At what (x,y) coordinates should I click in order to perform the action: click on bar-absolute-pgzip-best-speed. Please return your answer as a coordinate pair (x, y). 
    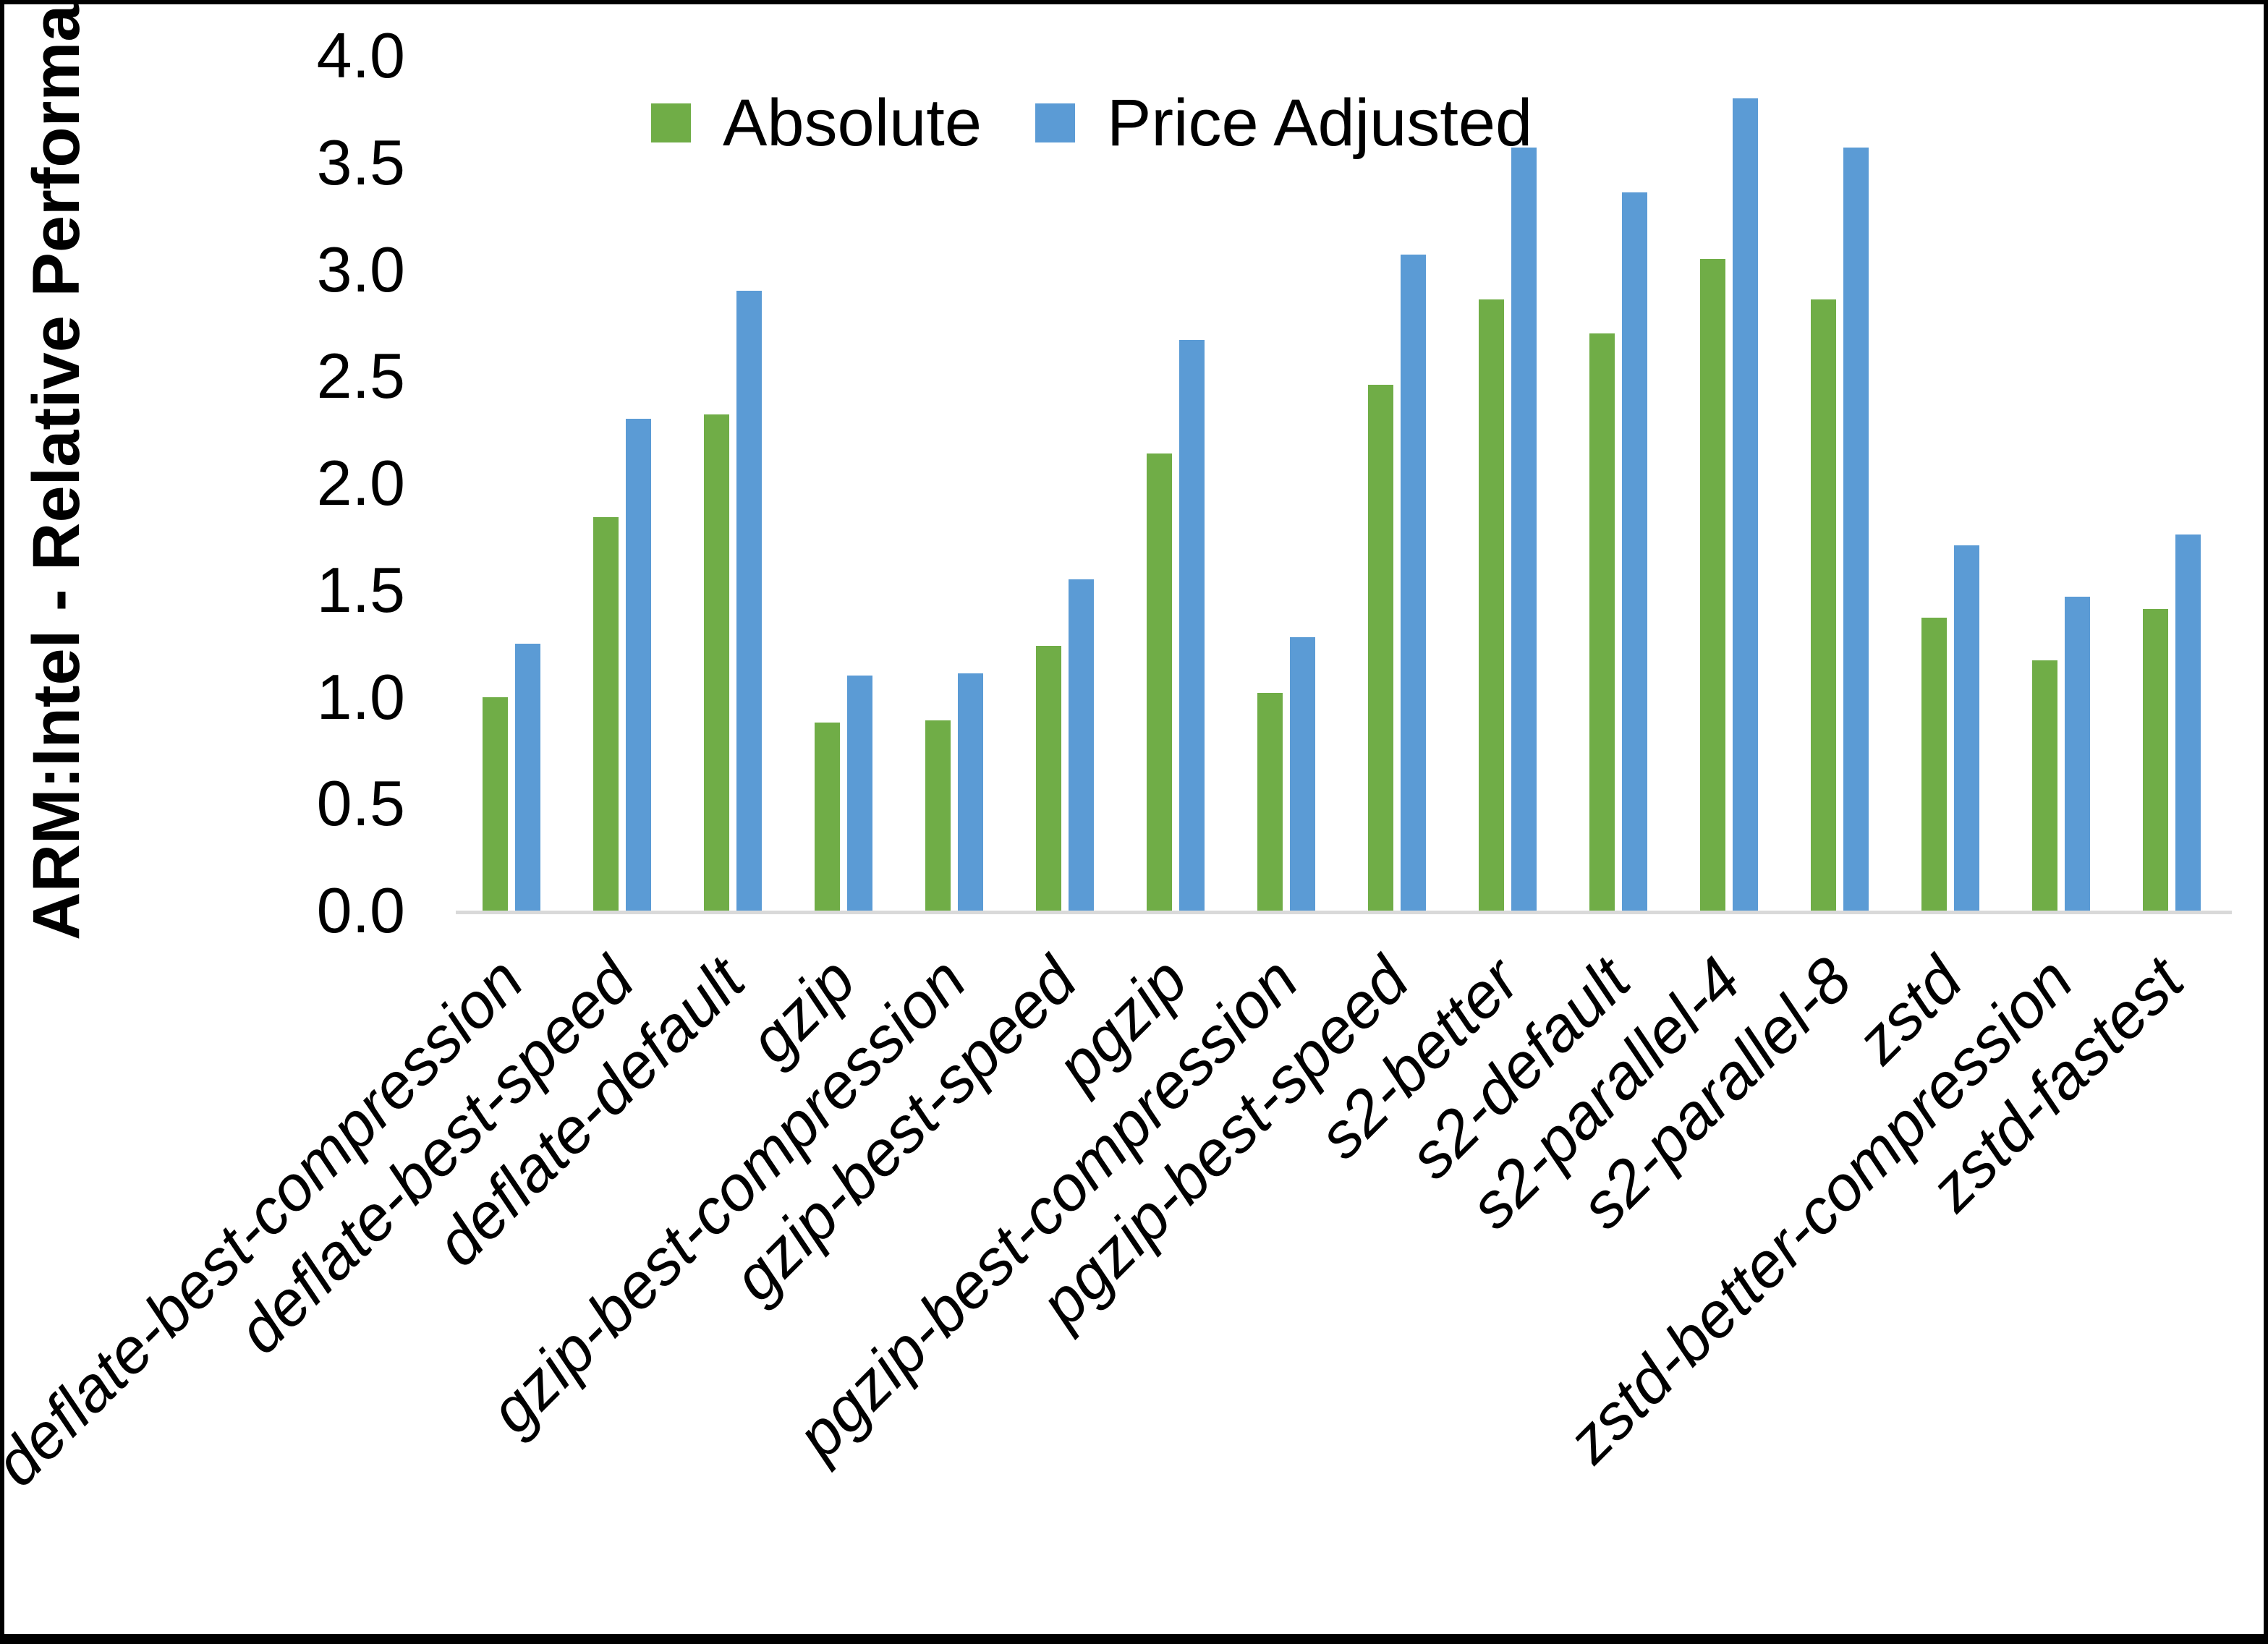
    Looking at the image, I should click on (1380, 648).